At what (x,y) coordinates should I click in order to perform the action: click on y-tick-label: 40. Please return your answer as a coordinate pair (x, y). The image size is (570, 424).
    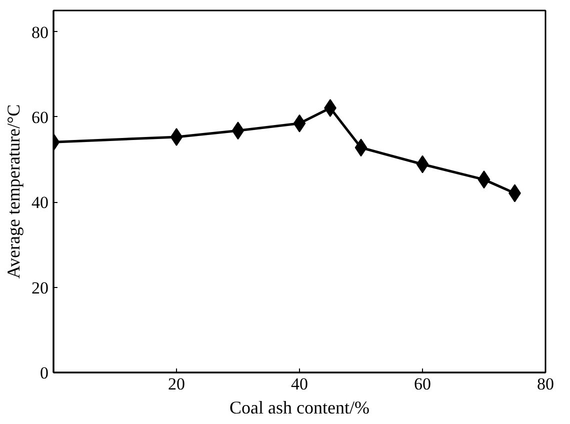
    Looking at the image, I should click on (40, 202).